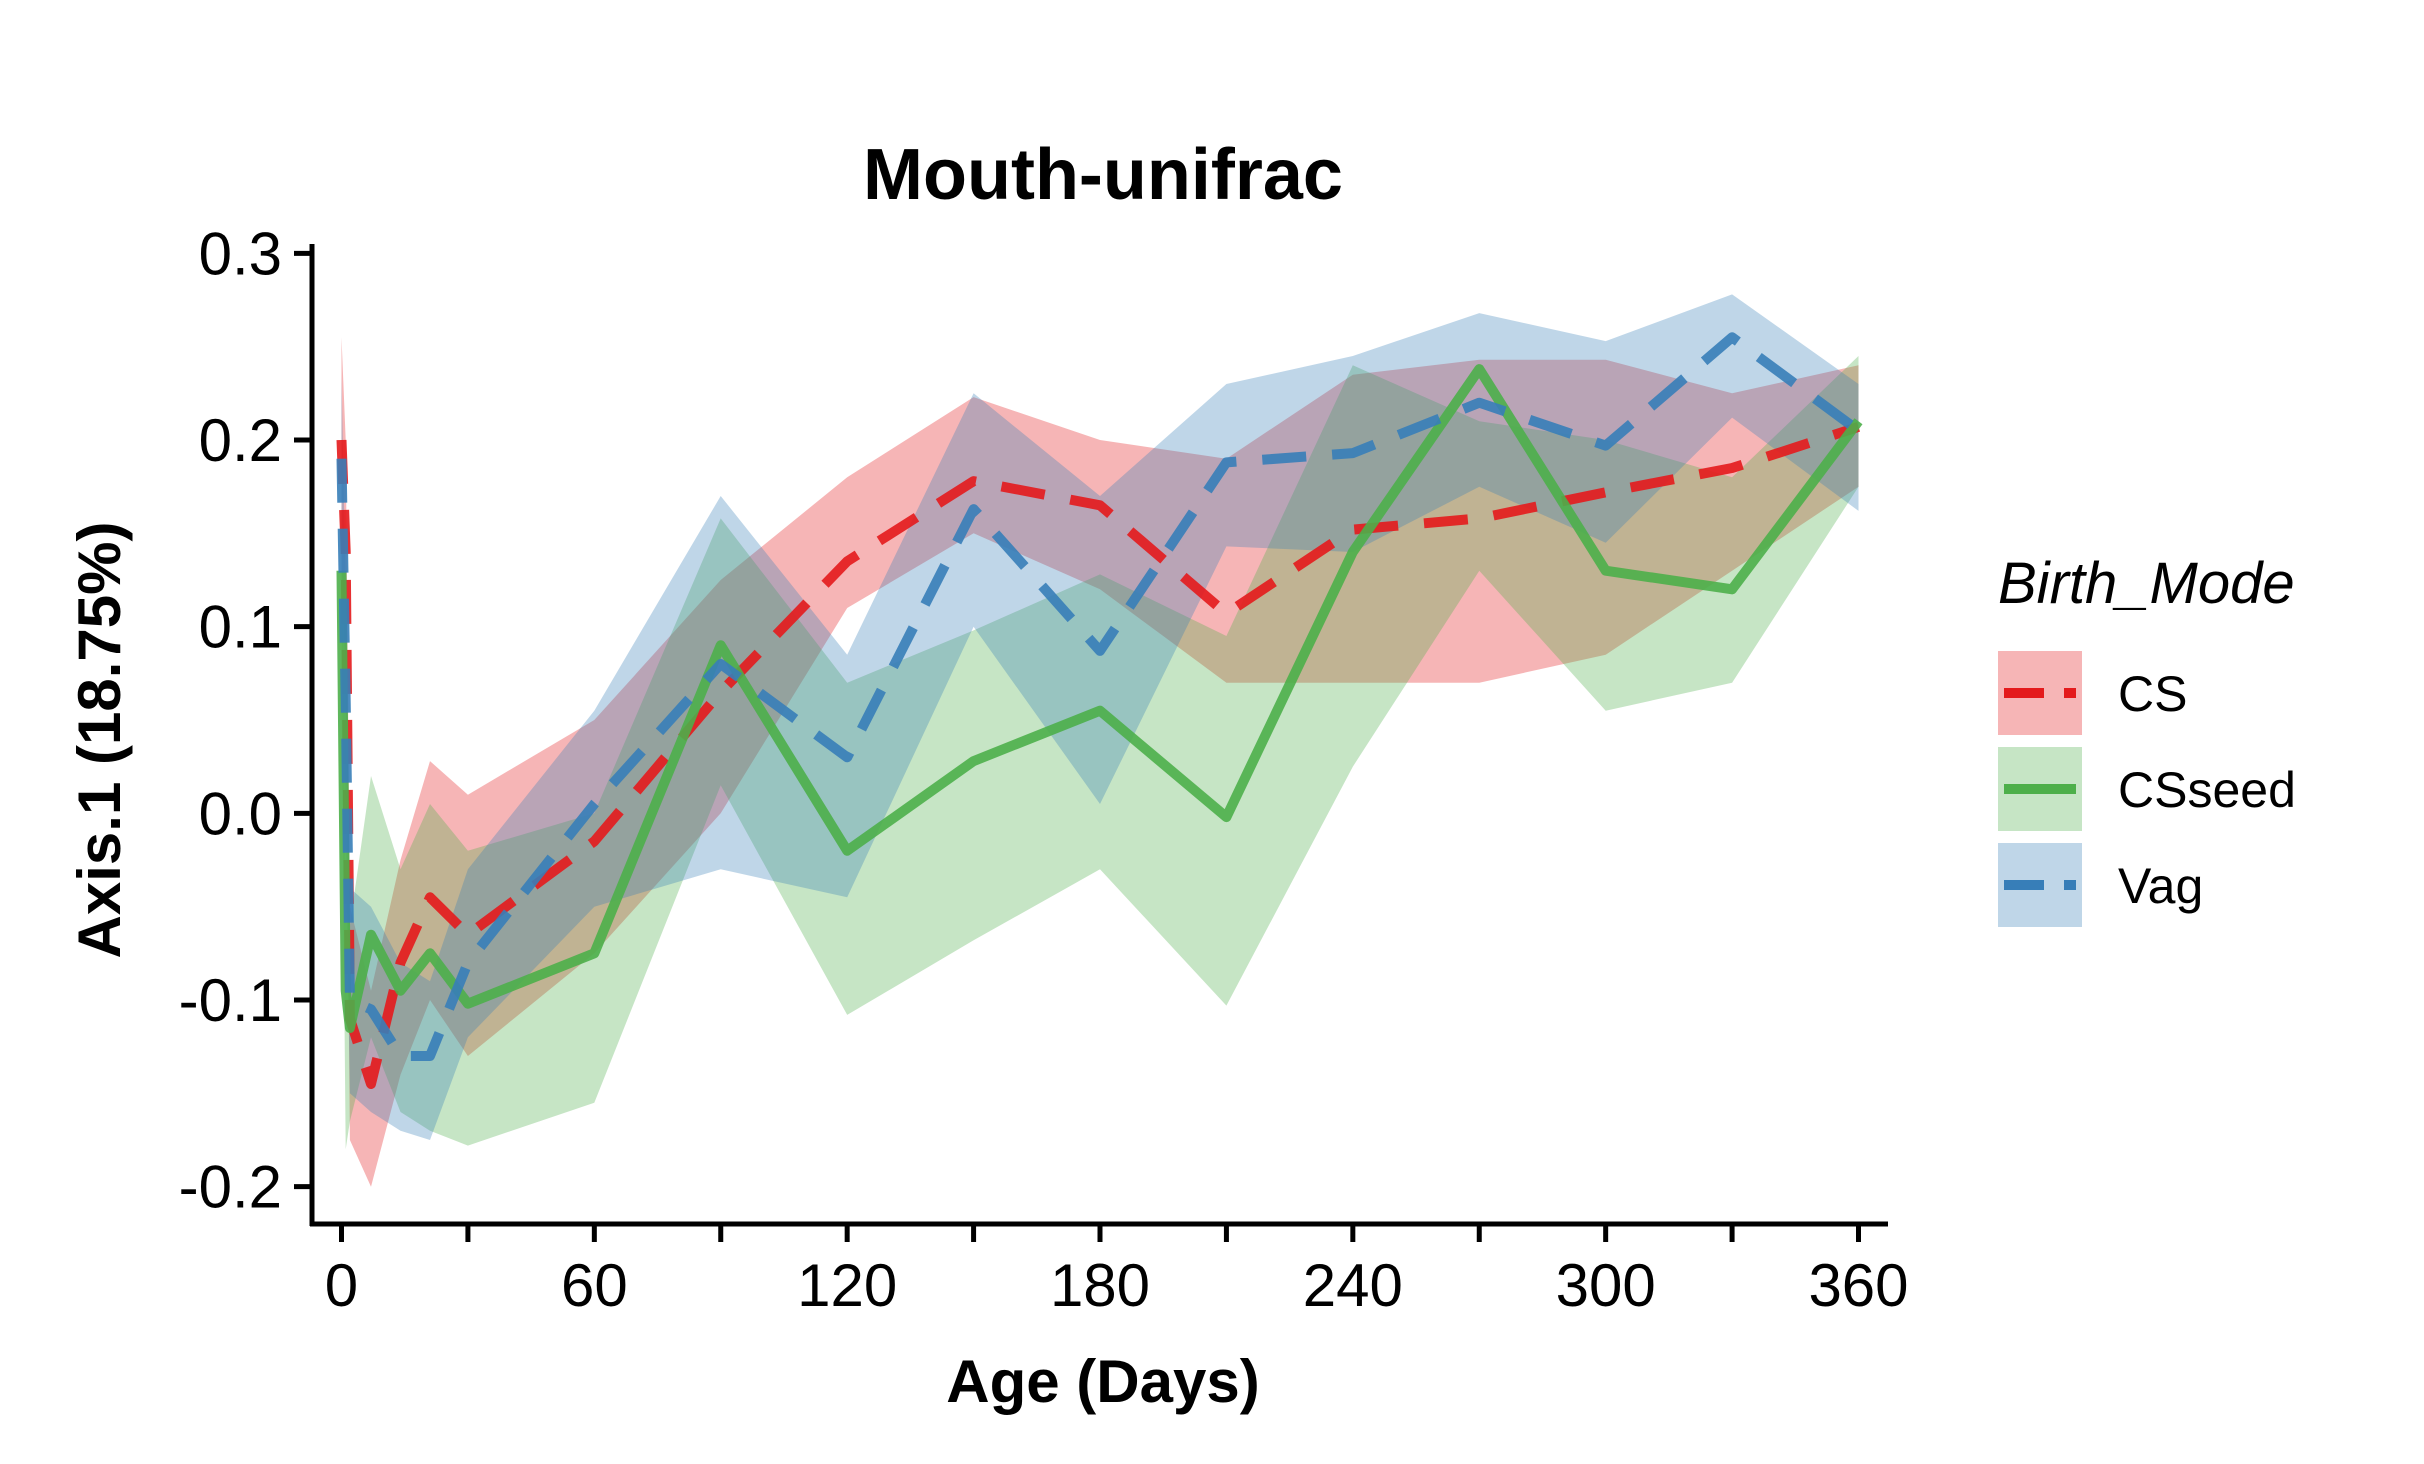 This screenshot has height=1464, width=2424. Describe the element at coordinates (1102, 1381) in the screenshot. I see `x-axis-title: Age (Days)` at that location.